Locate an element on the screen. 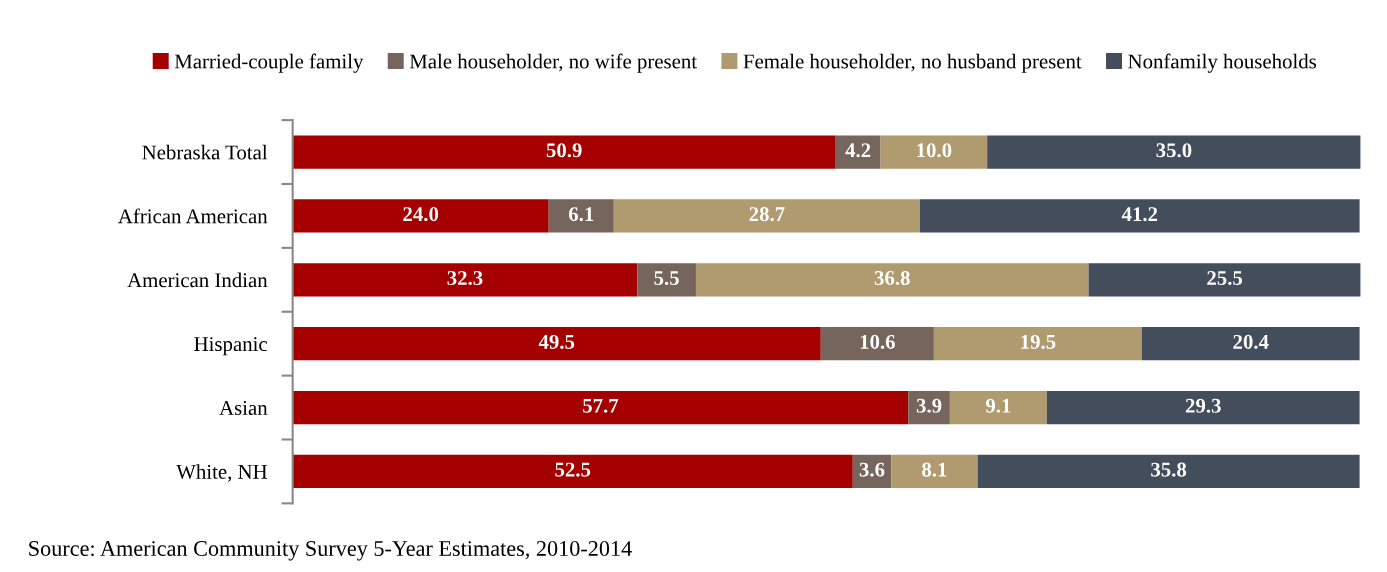  source-note: Source: American Community Survey 5-Year Estimates, 2010-2014 is located at coordinates (330, 550).